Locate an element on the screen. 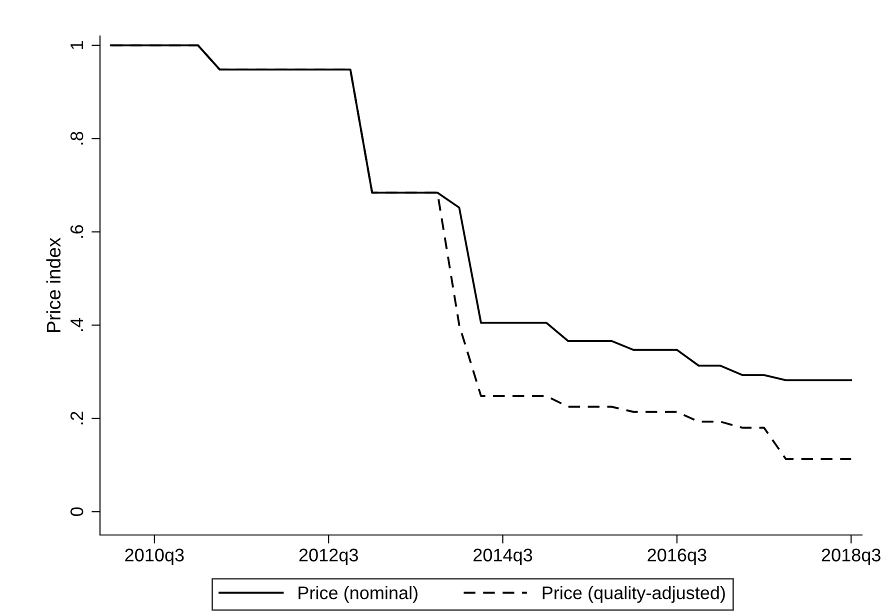 This screenshot has height=616, width=892. legend-label: Price (nominal) is located at coordinates (358, 594).